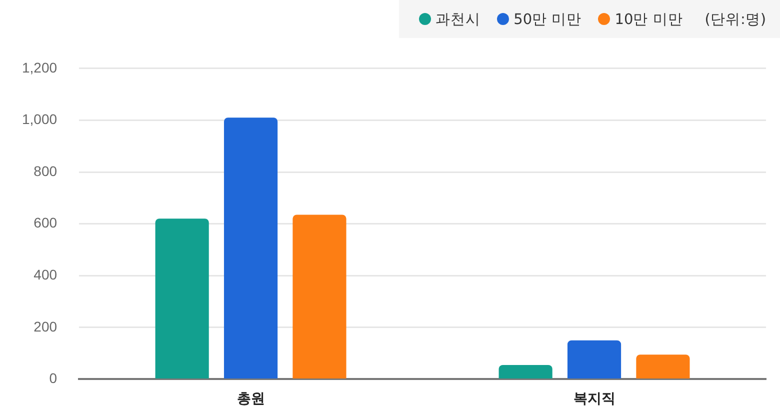 Image resolution: width=780 pixels, height=420 pixels. I want to click on y-tick-label: 1,000, so click(40, 119).